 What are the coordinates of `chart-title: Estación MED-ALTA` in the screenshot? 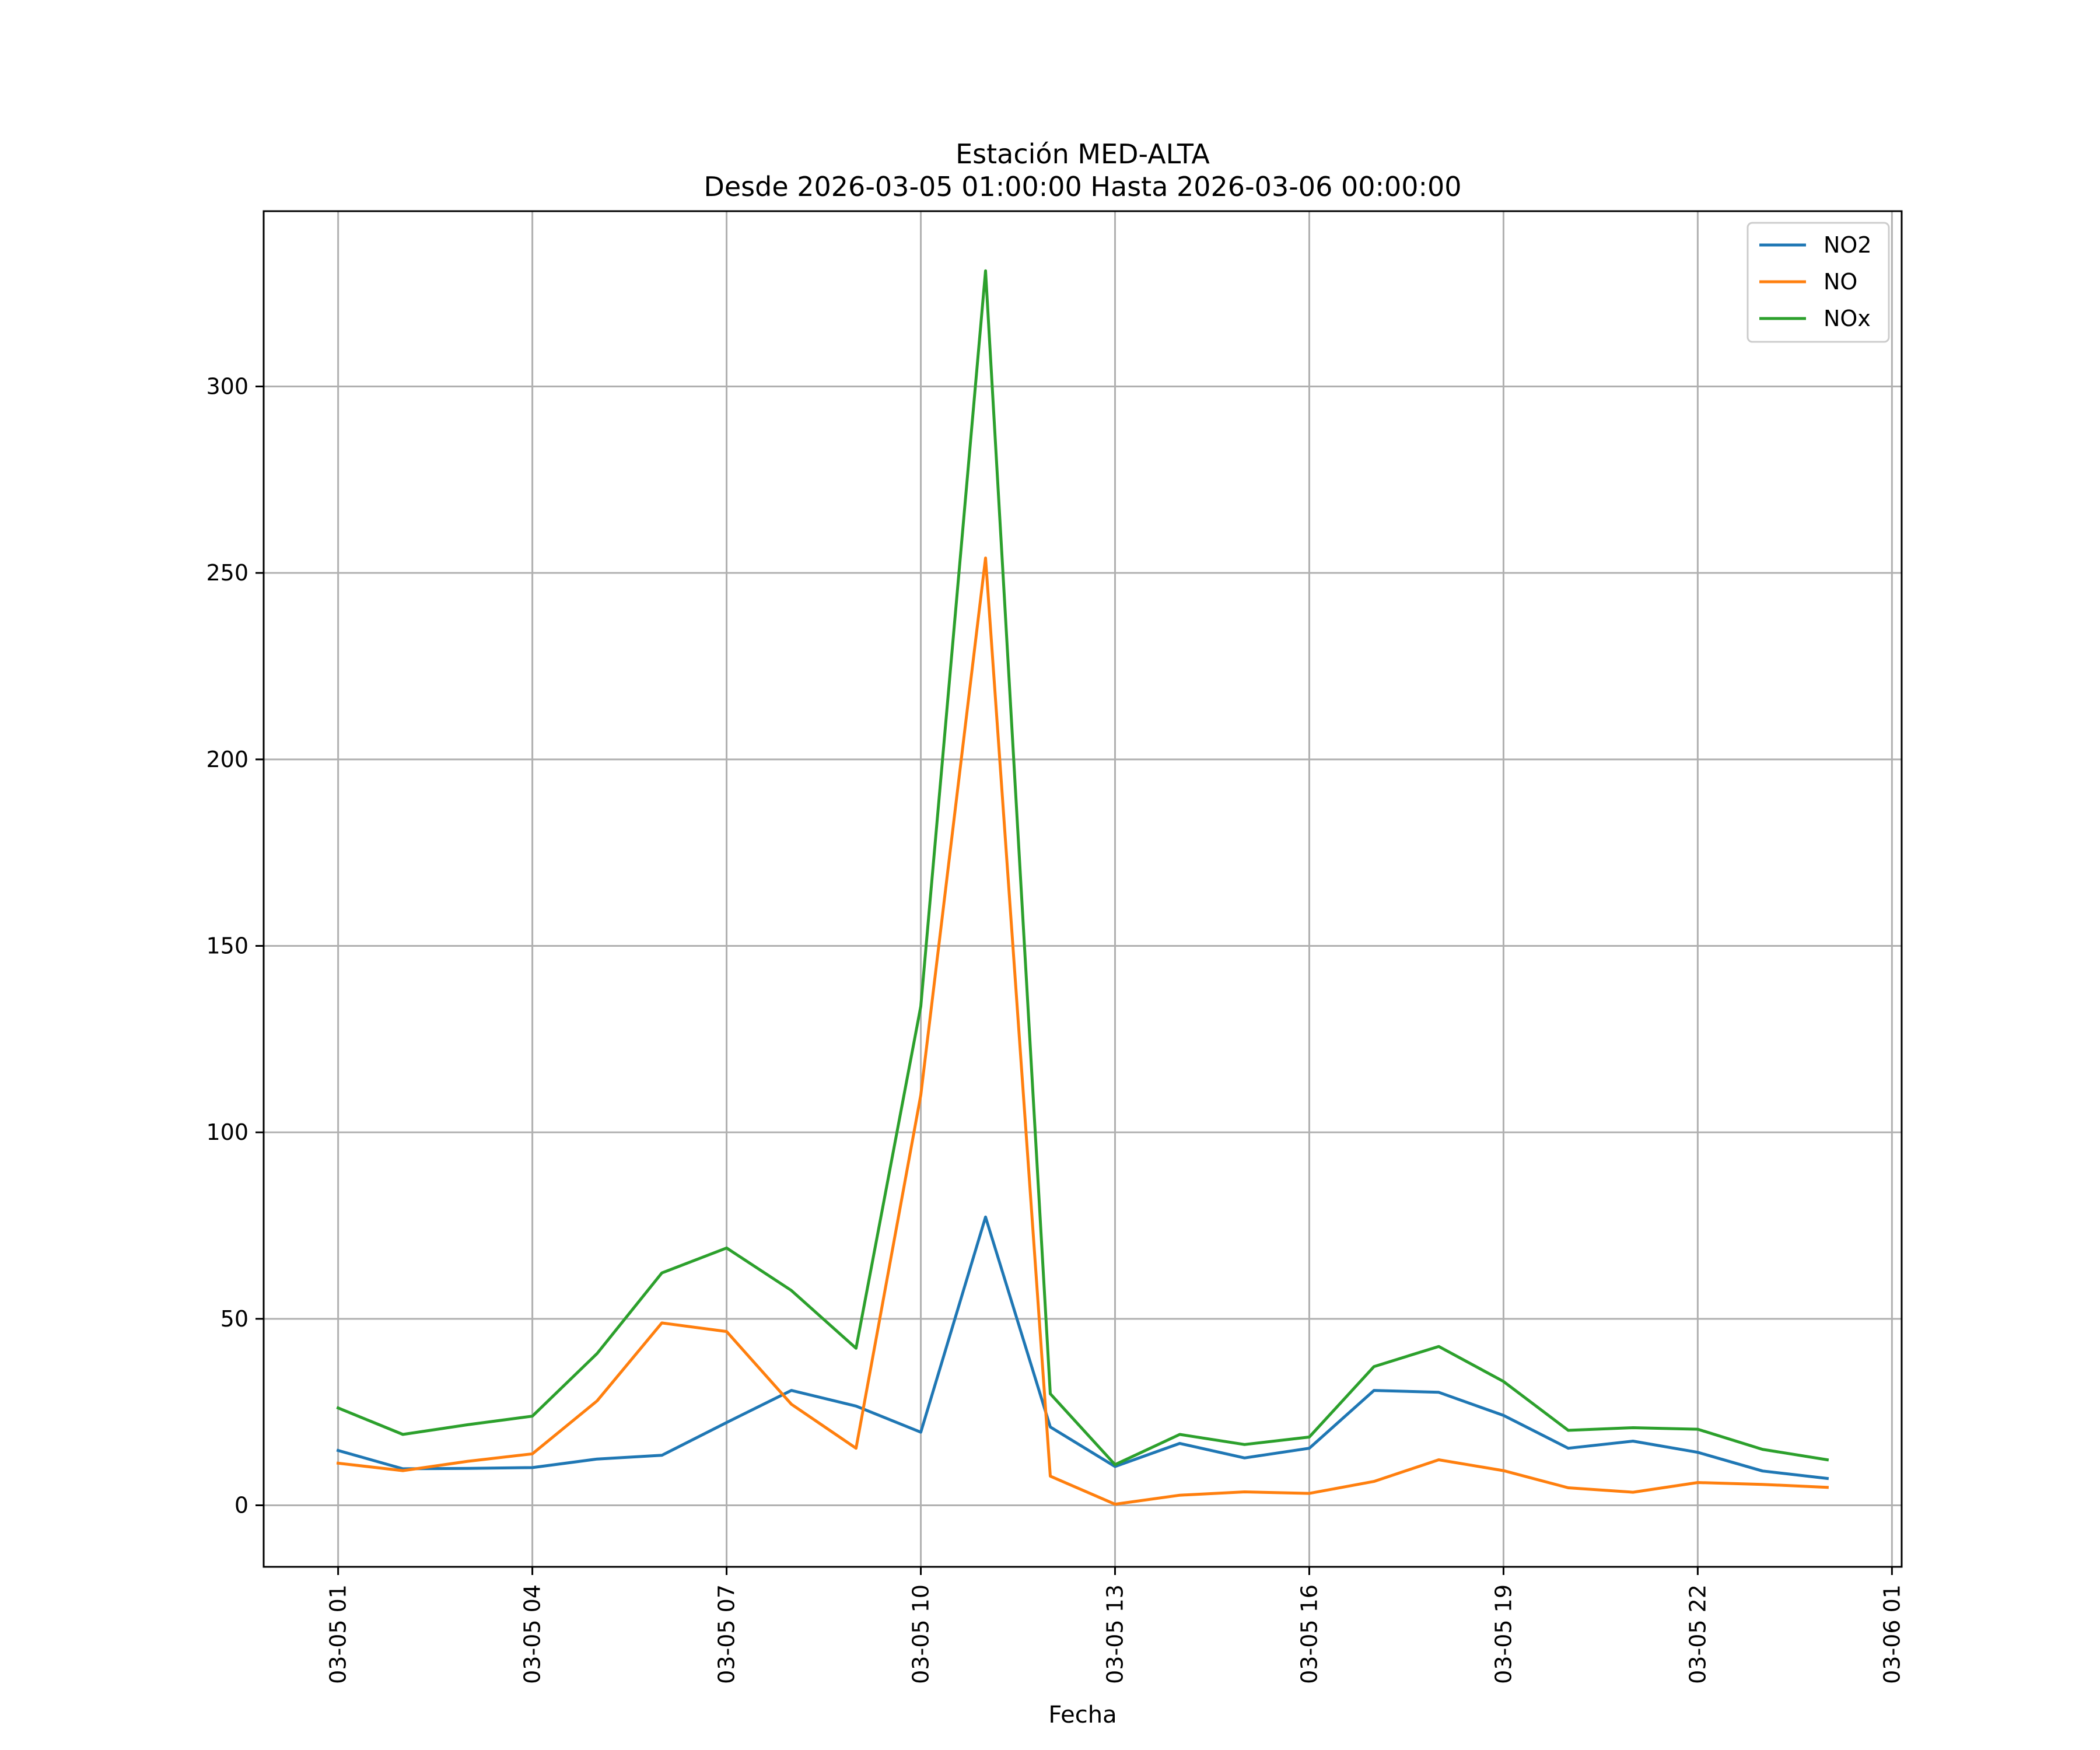 It's located at (1083, 154).